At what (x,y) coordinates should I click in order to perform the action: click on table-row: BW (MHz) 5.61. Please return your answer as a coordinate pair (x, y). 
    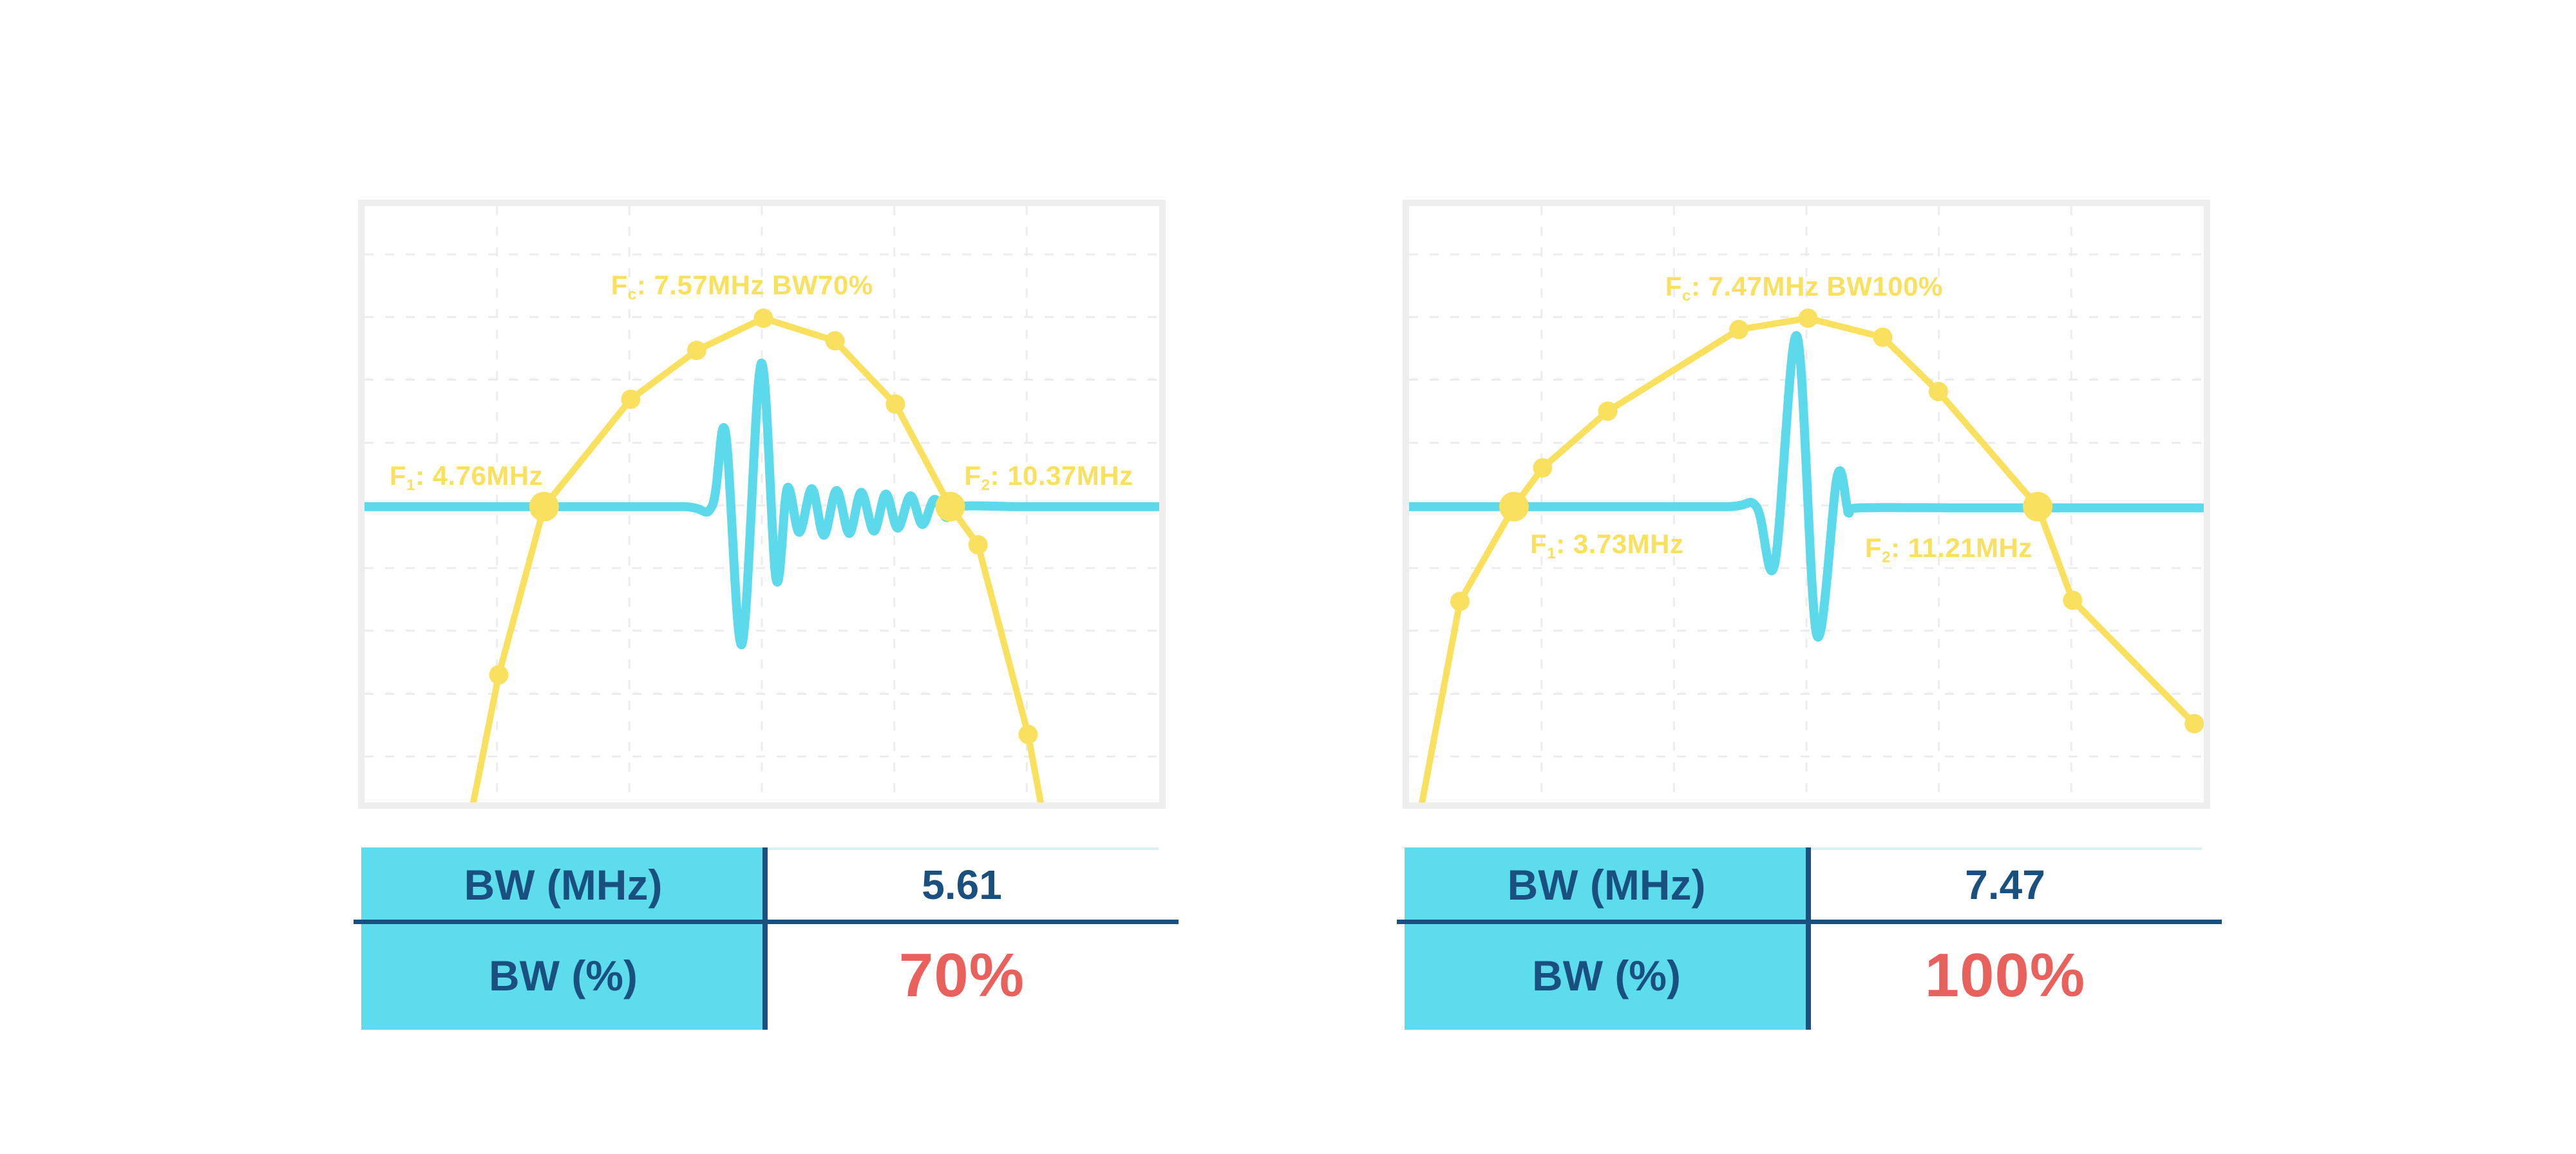
    Looking at the image, I should click on (760, 884).